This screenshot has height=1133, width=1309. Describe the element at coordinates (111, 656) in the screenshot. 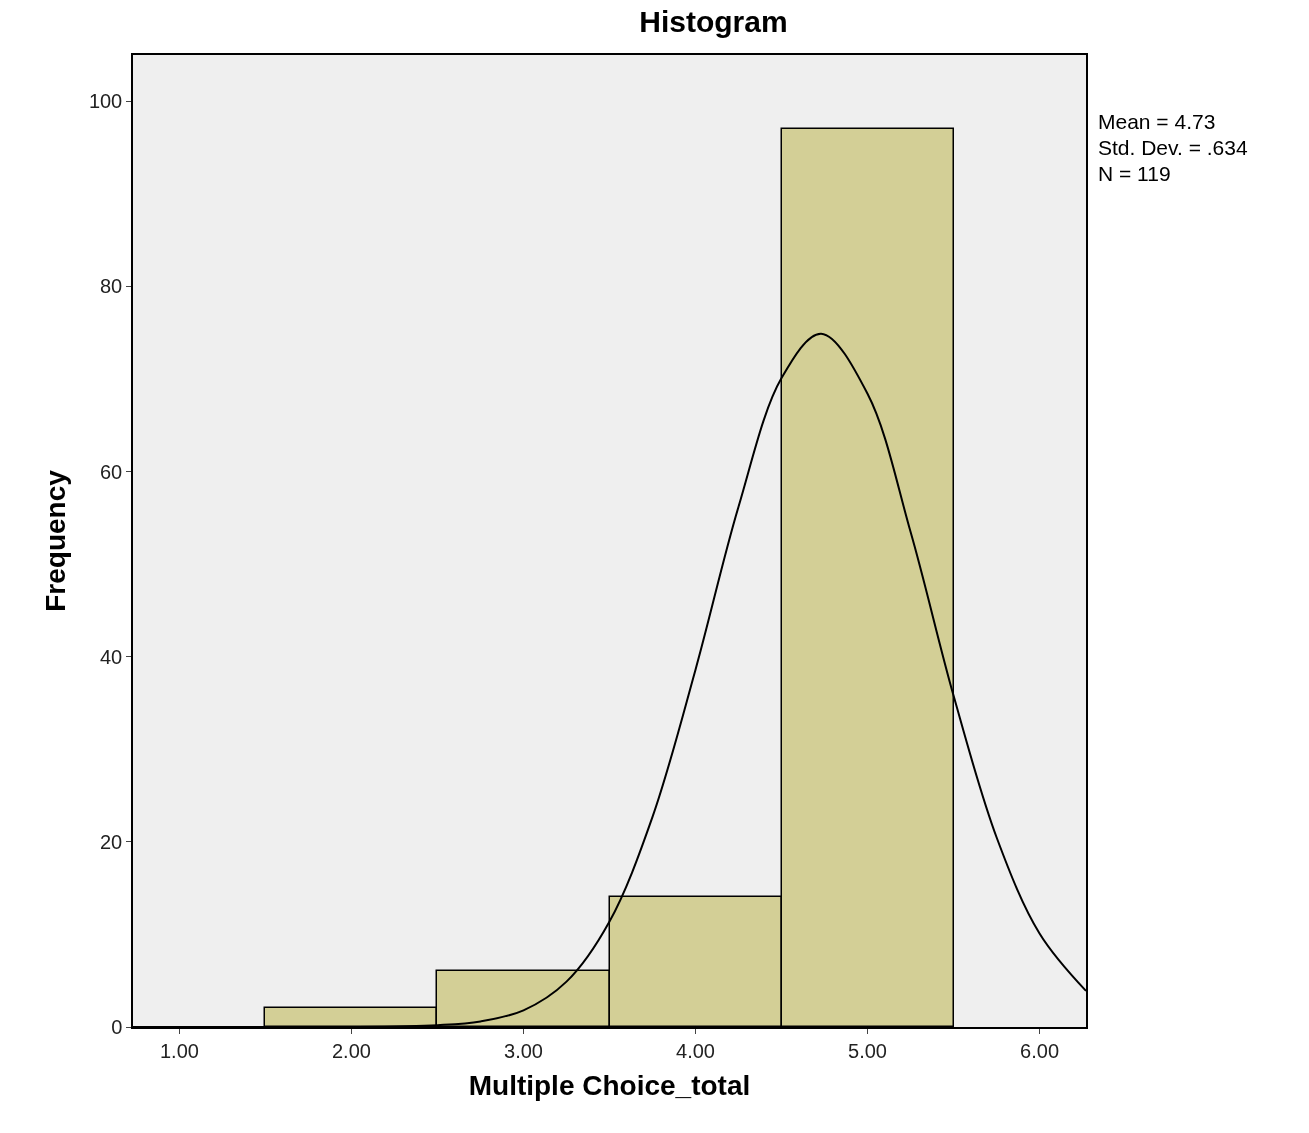

I see `y-tick-label: 40` at that location.